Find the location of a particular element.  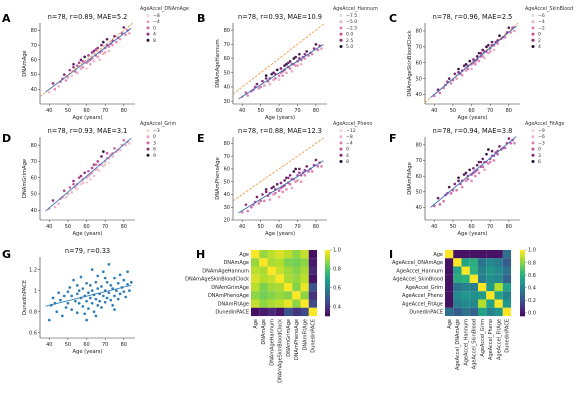

heatmap-row-label: DunedinPACE is located at coordinates (426, 313).